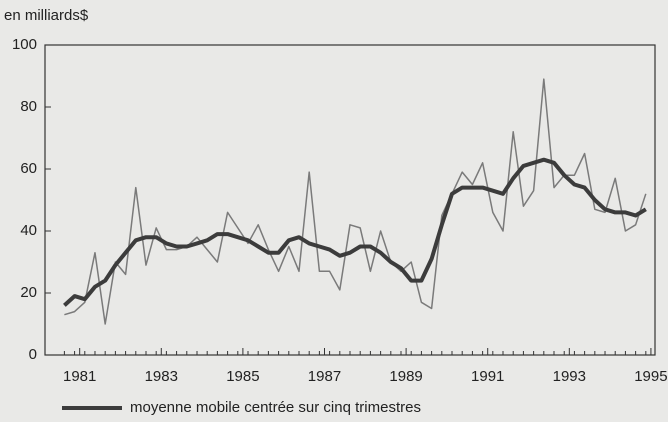  What do you see at coordinates (28, 230) in the screenshot?
I see `y-tick-label: 40` at bounding box center [28, 230].